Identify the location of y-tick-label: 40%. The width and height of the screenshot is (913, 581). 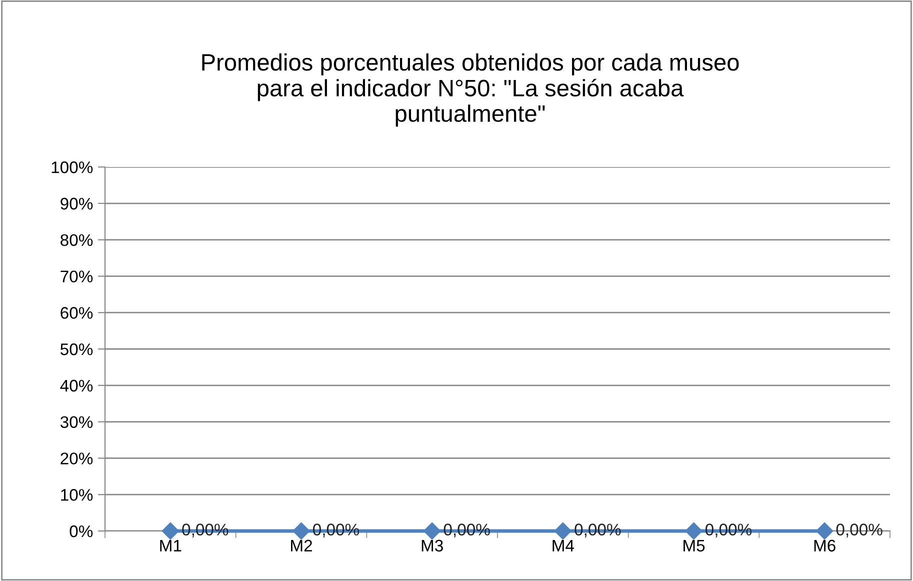
(76, 386).